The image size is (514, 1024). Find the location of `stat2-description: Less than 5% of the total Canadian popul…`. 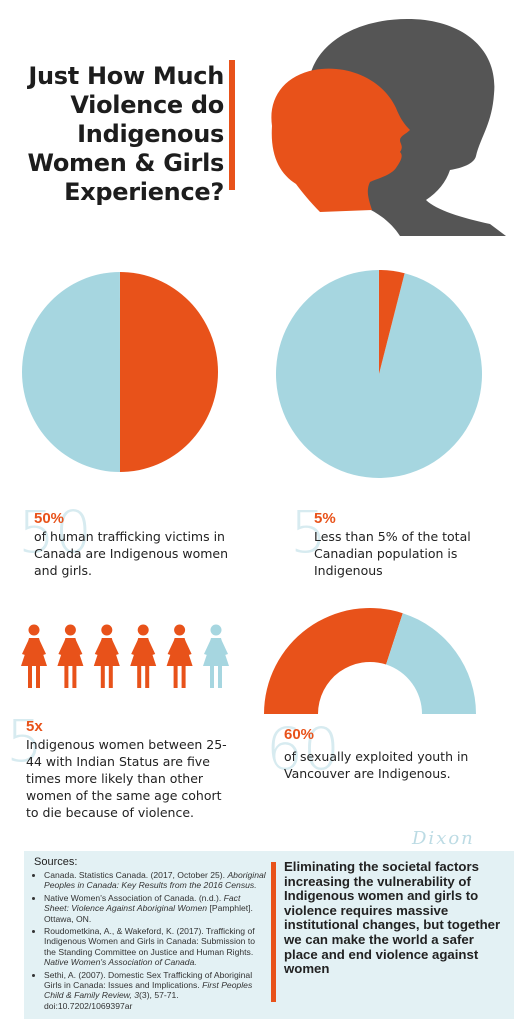

stat2-description: Less than 5% of the total Canadian popul… is located at coordinates (392, 553).